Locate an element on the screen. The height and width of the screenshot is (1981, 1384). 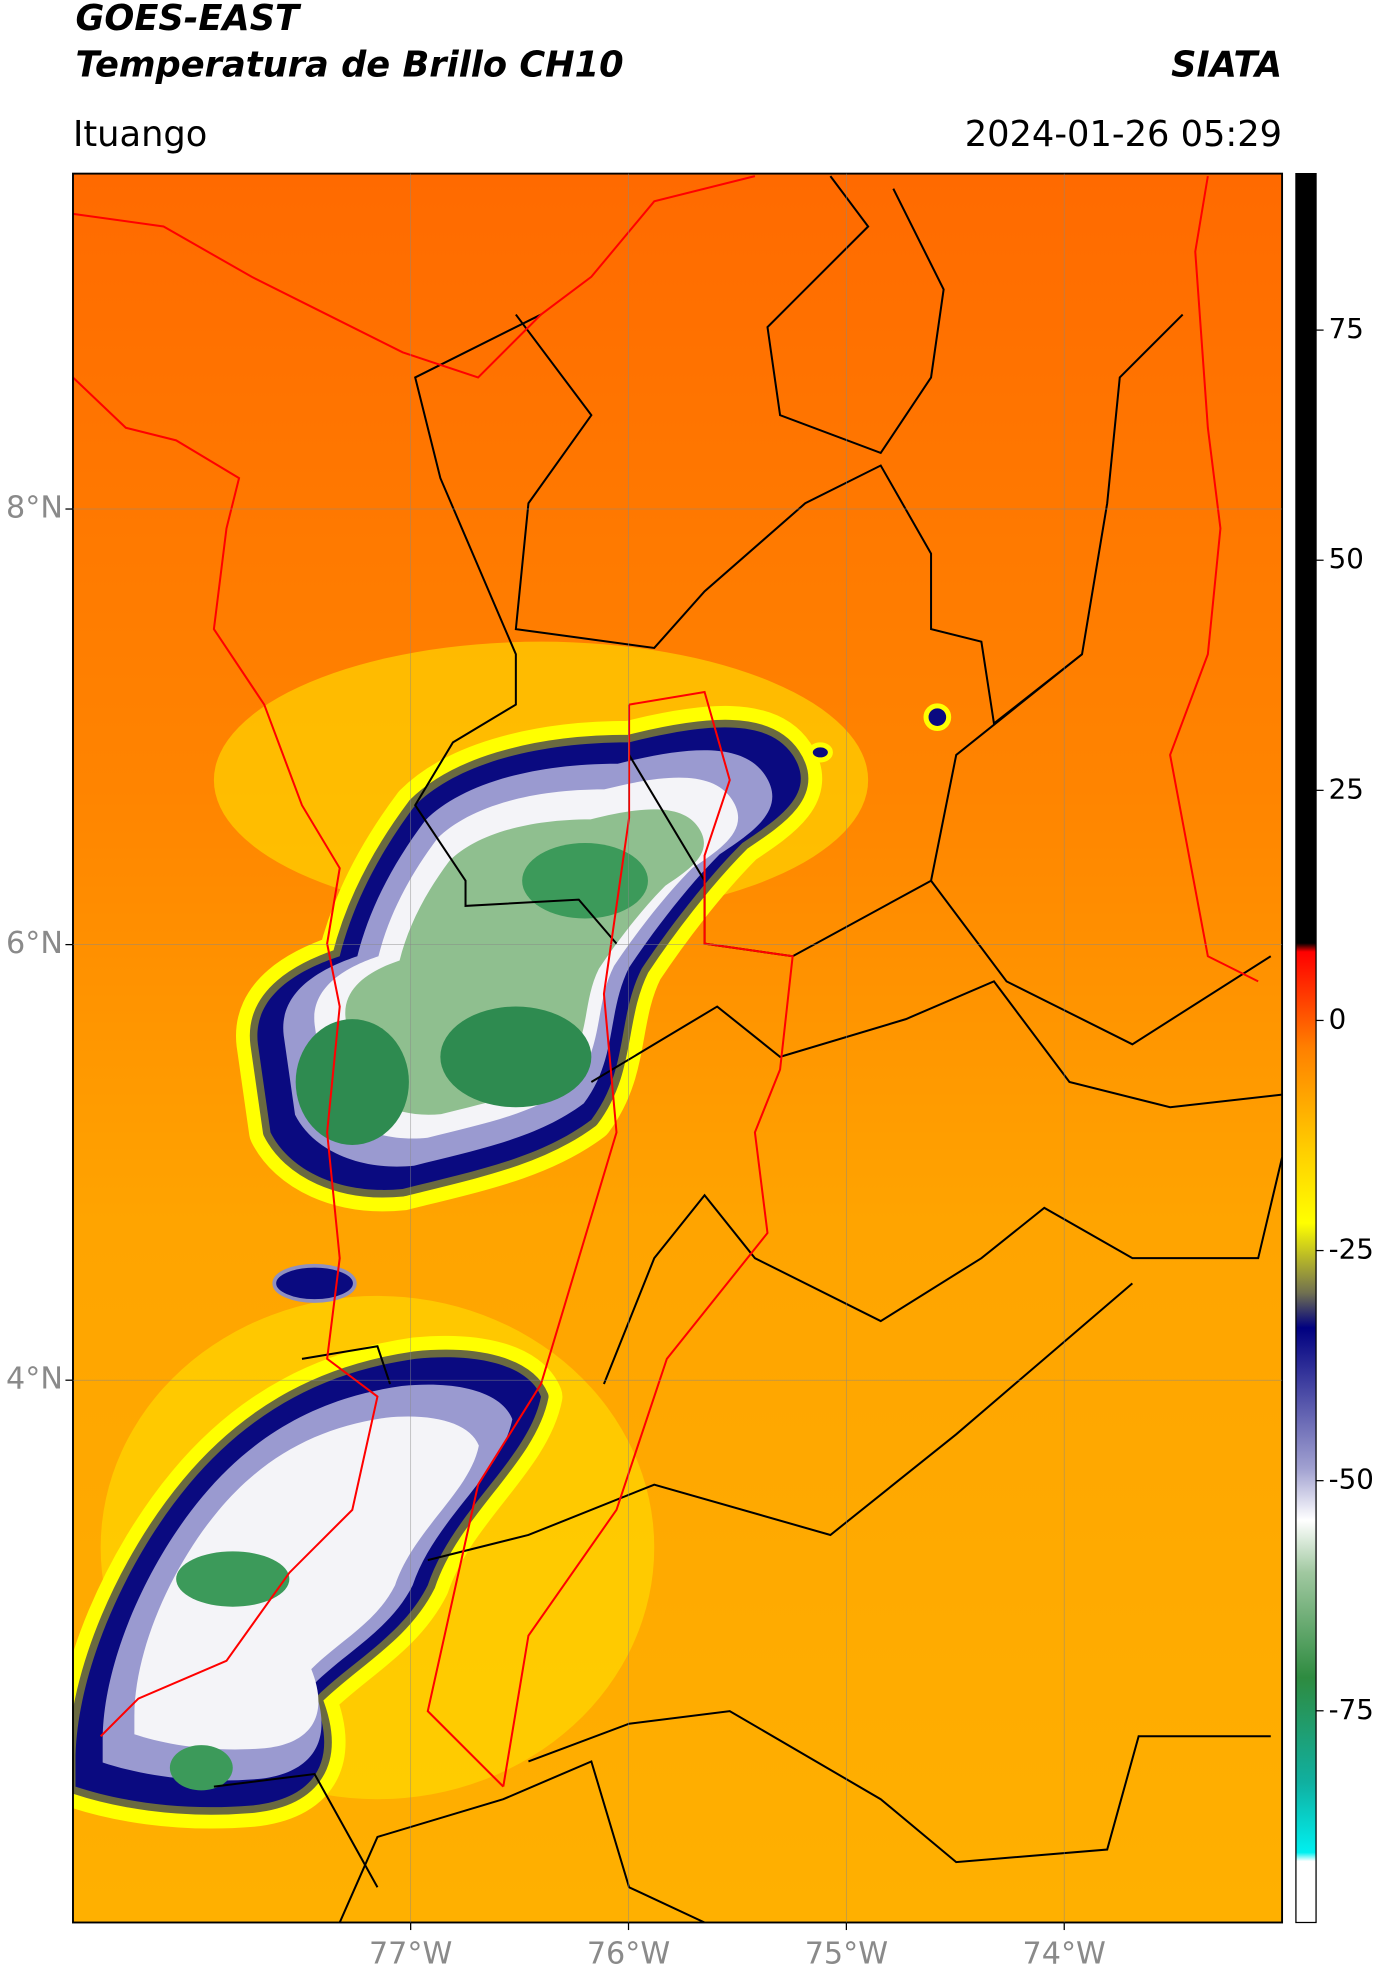
satellite: GOES-EAST is located at coordinates (188, 19).